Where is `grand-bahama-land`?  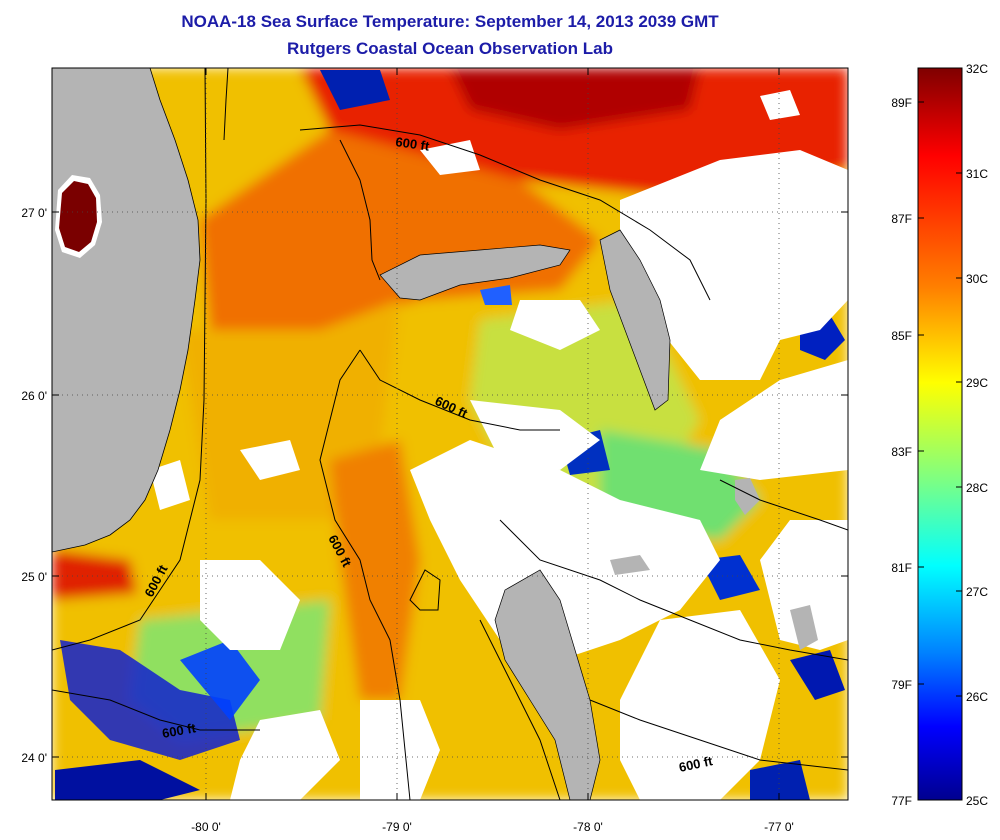
grand-bahama-land is located at coordinates (475, 272).